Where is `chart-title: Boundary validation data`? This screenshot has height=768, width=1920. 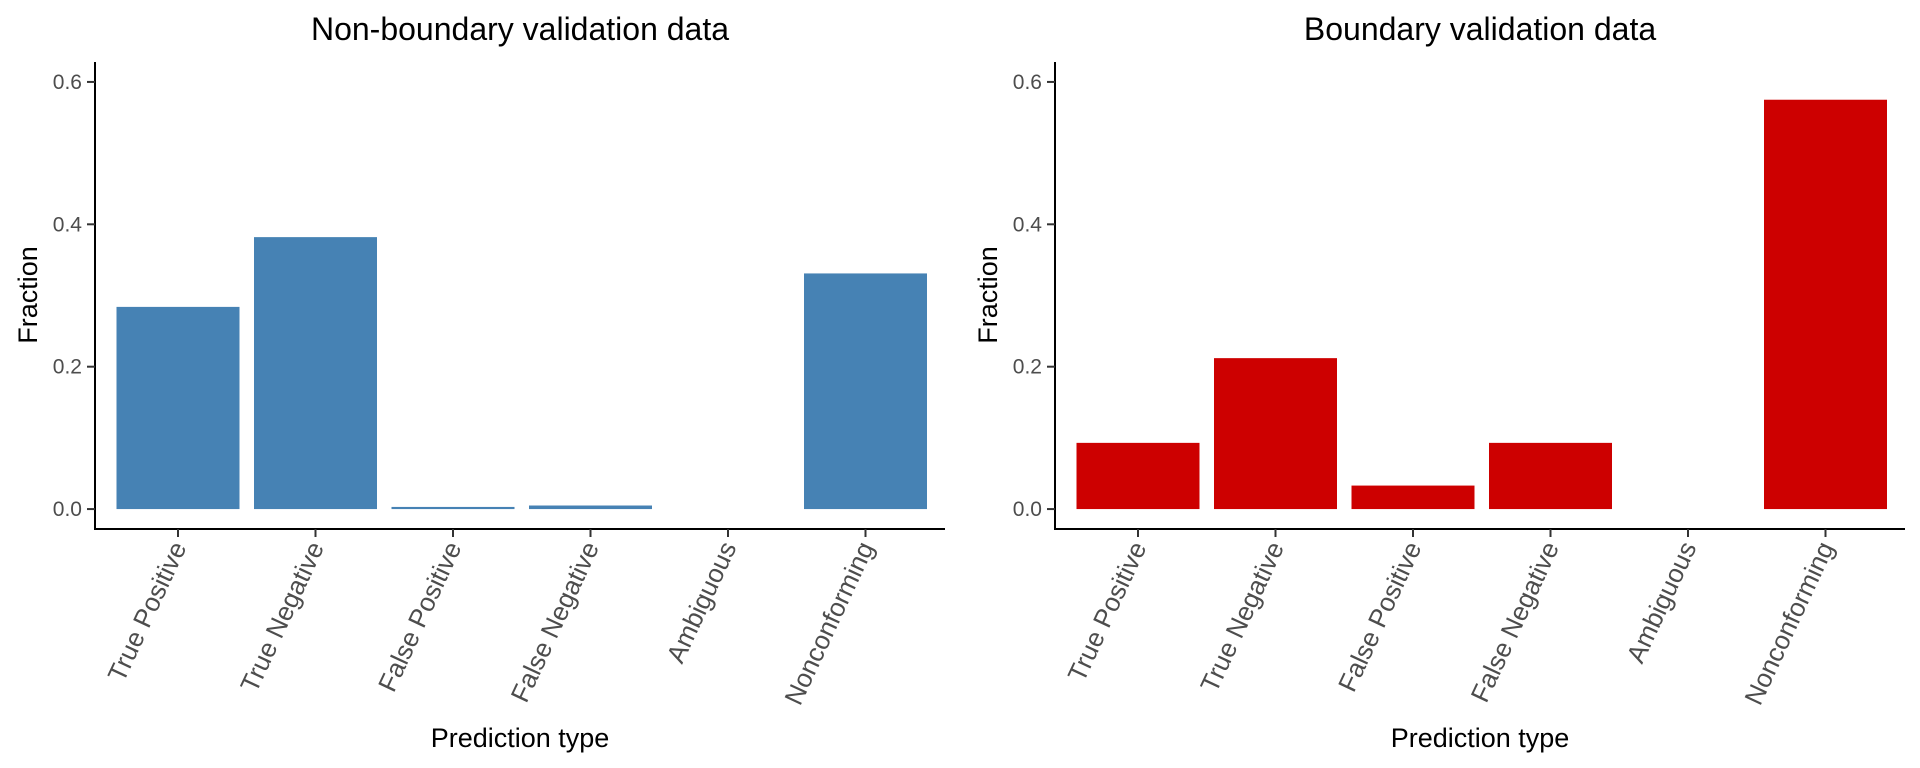 chart-title: Boundary validation data is located at coordinates (1480, 29).